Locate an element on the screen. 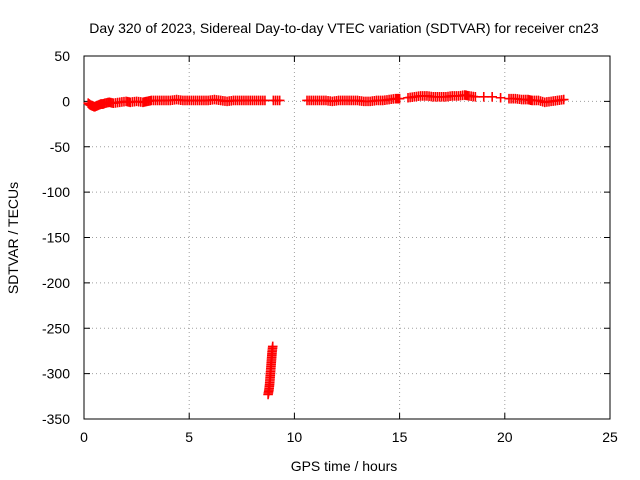 This screenshot has height=480, width=640. x-tick-label: 5 is located at coordinates (189, 437).